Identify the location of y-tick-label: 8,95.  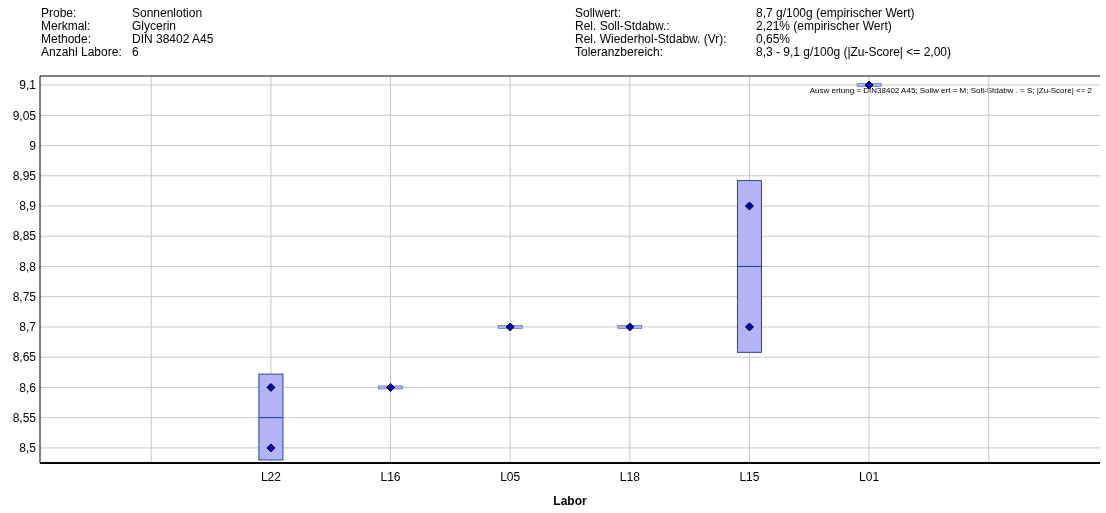
(24, 175).